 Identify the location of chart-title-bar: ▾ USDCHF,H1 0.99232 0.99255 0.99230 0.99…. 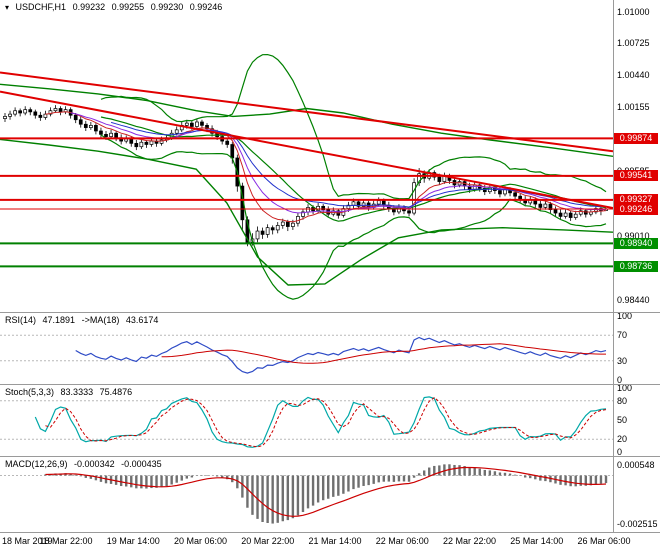
(115, 7).